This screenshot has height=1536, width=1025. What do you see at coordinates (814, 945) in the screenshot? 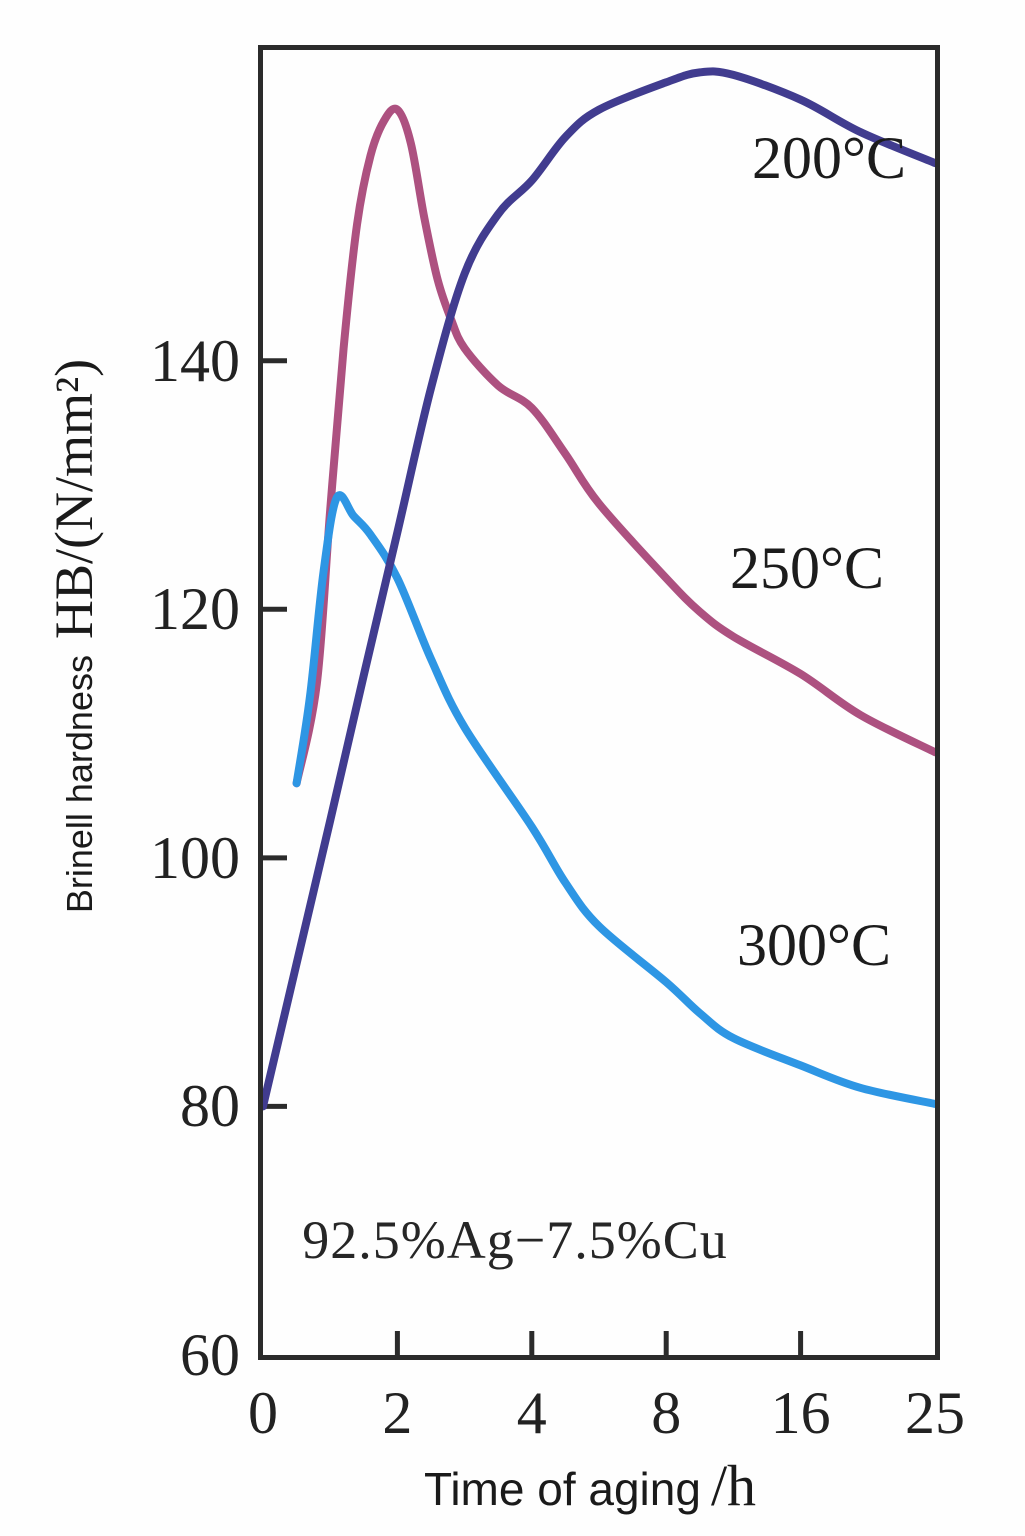
I see `curve-label-300c: 300°C` at bounding box center [814, 945].